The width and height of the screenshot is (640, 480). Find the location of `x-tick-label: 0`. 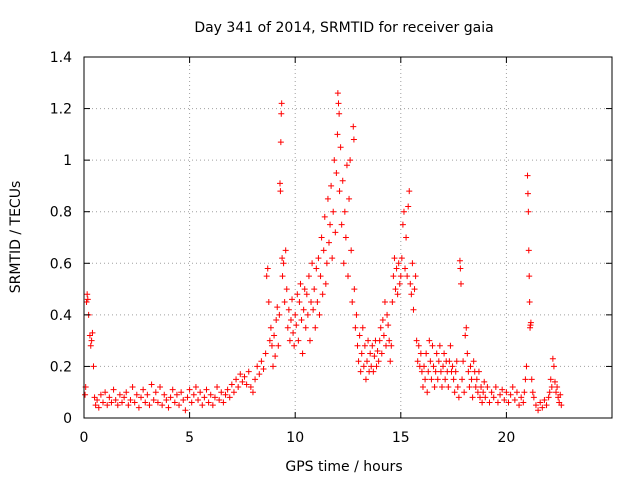

x-tick-label: 0 is located at coordinates (84, 438).